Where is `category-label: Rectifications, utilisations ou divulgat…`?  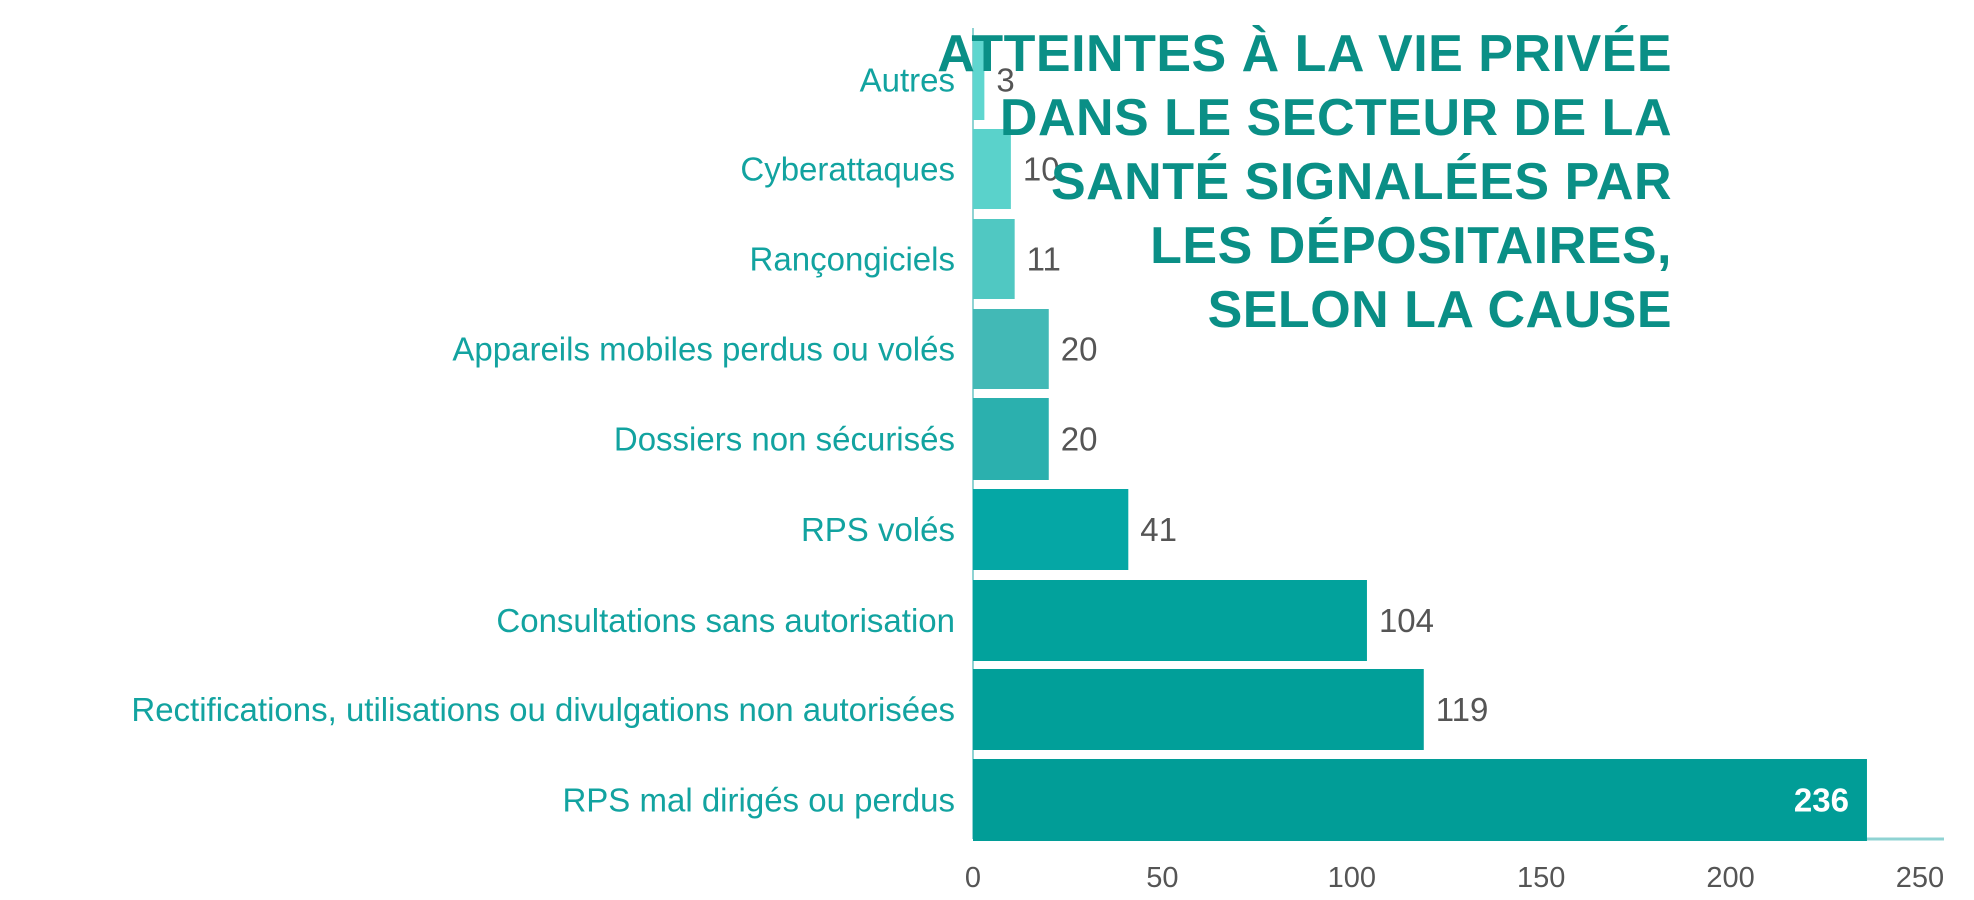
category-label: Rectifications, utilisations ou divulgat… is located at coordinates (543, 709).